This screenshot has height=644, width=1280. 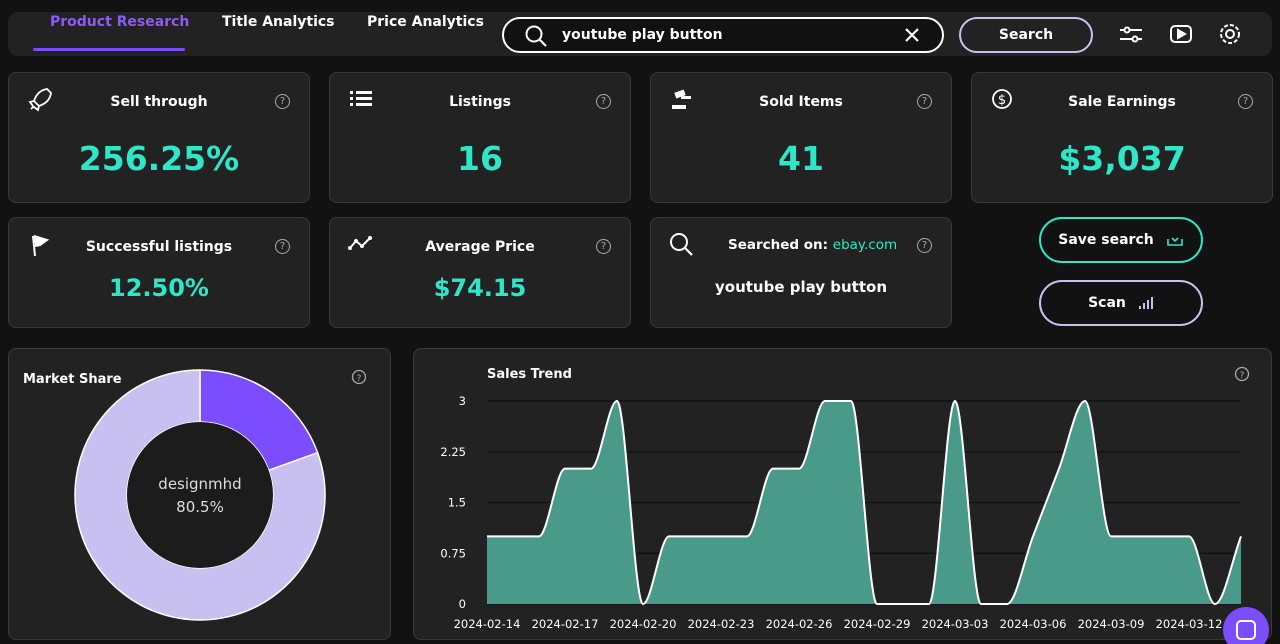 What do you see at coordinates (159, 137) in the screenshot?
I see `stat-card: Sell through? 256.25%` at bounding box center [159, 137].